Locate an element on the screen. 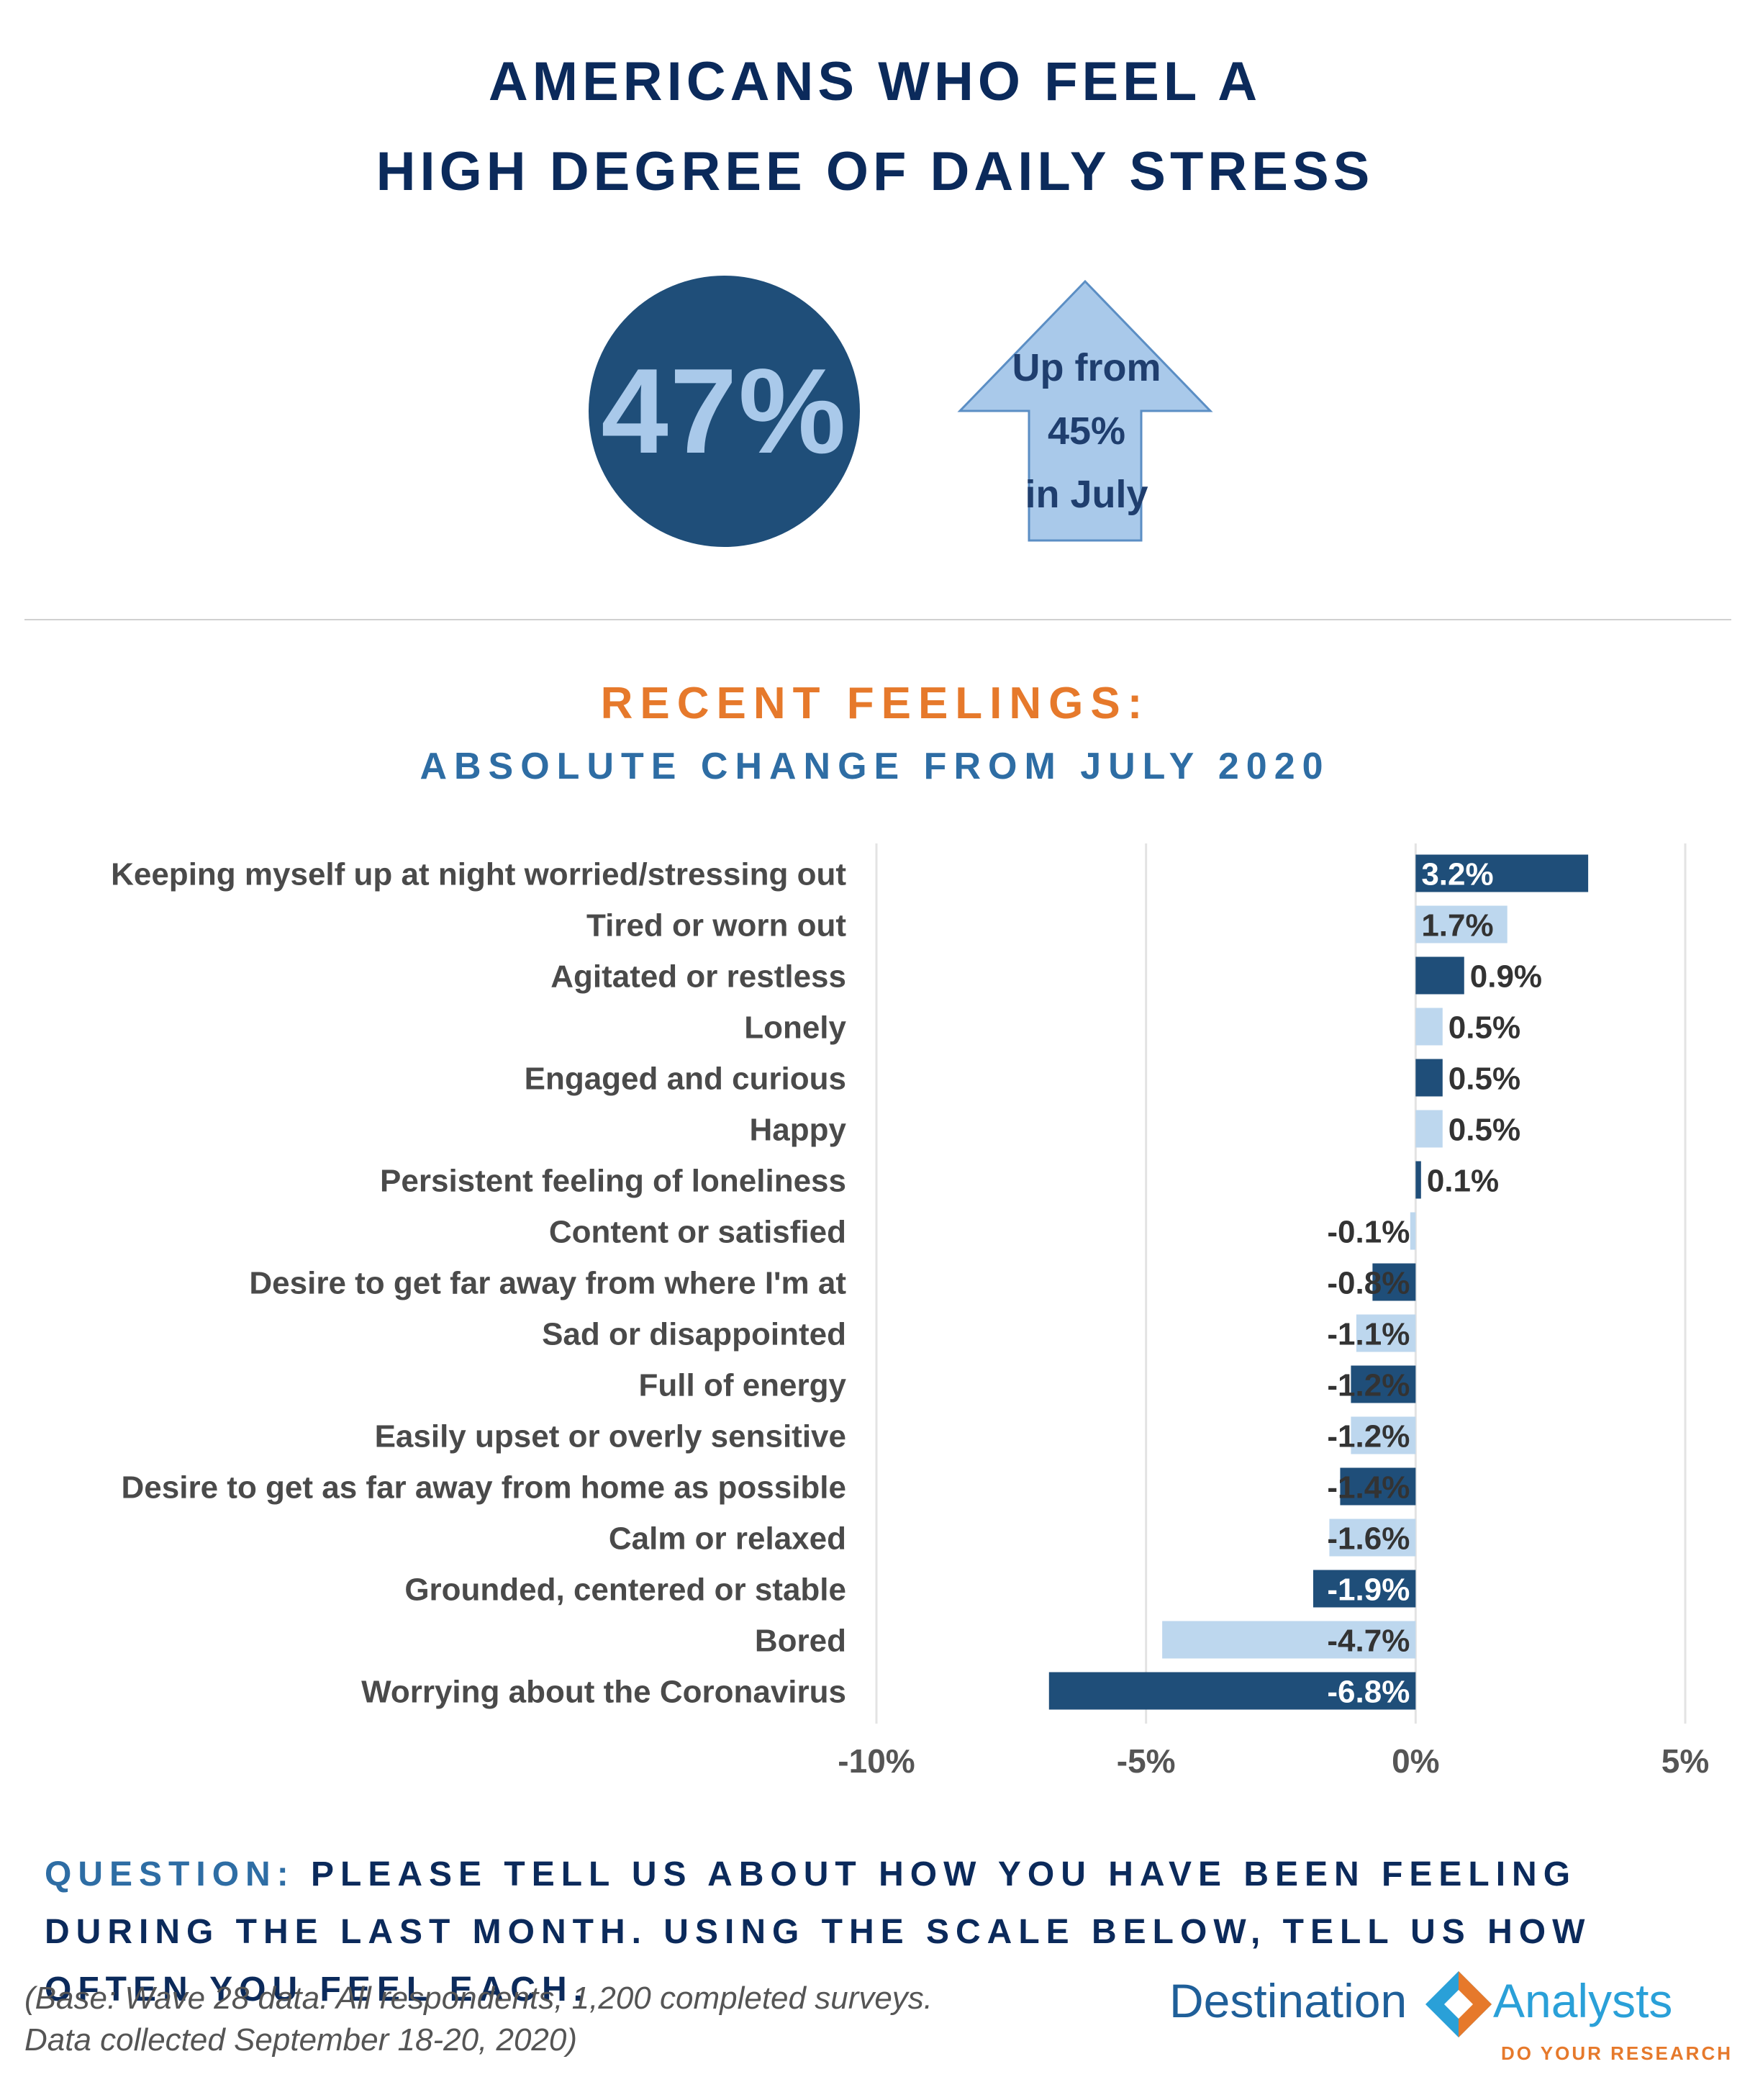 The width and height of the screenshot is (1750, 2100). chart-title-line1: AMERICANS WHO FEEL A is located at coordinates (875, 81).